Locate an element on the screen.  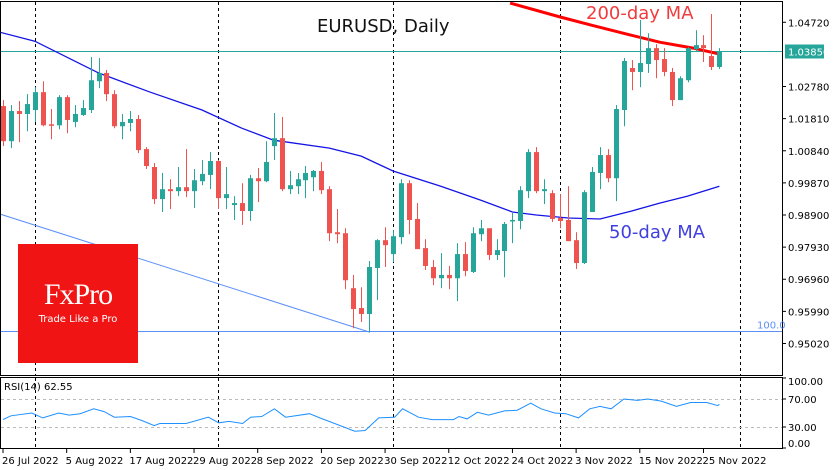
date-tick-label: 3 Nov 2022 is located at coordinates (604, 461).